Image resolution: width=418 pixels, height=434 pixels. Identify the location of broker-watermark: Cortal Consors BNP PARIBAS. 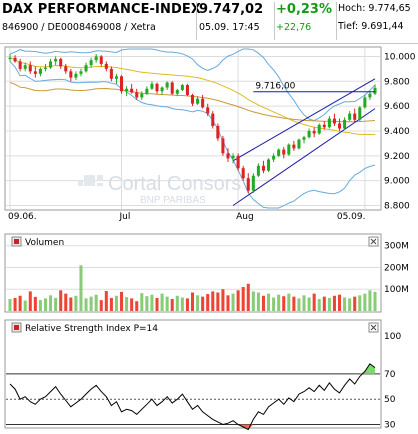
(159, 189).